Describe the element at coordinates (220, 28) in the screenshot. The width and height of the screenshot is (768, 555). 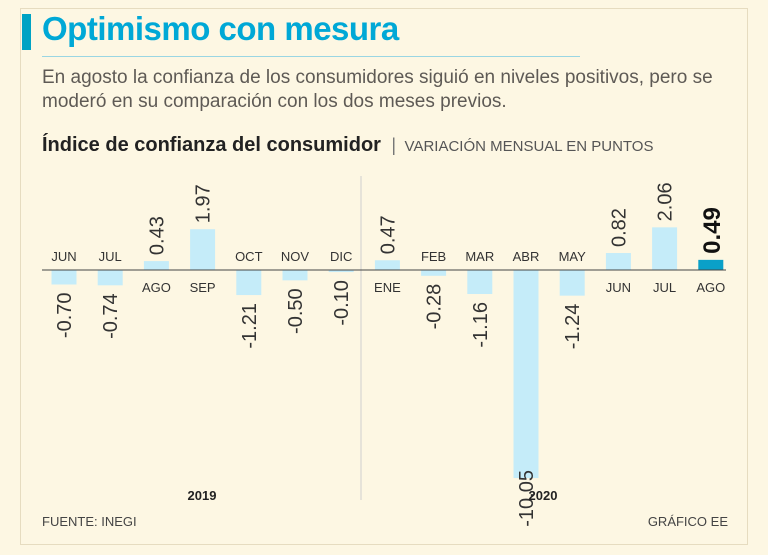
I see `infographic-title: Optimismo con mesura` at that location.